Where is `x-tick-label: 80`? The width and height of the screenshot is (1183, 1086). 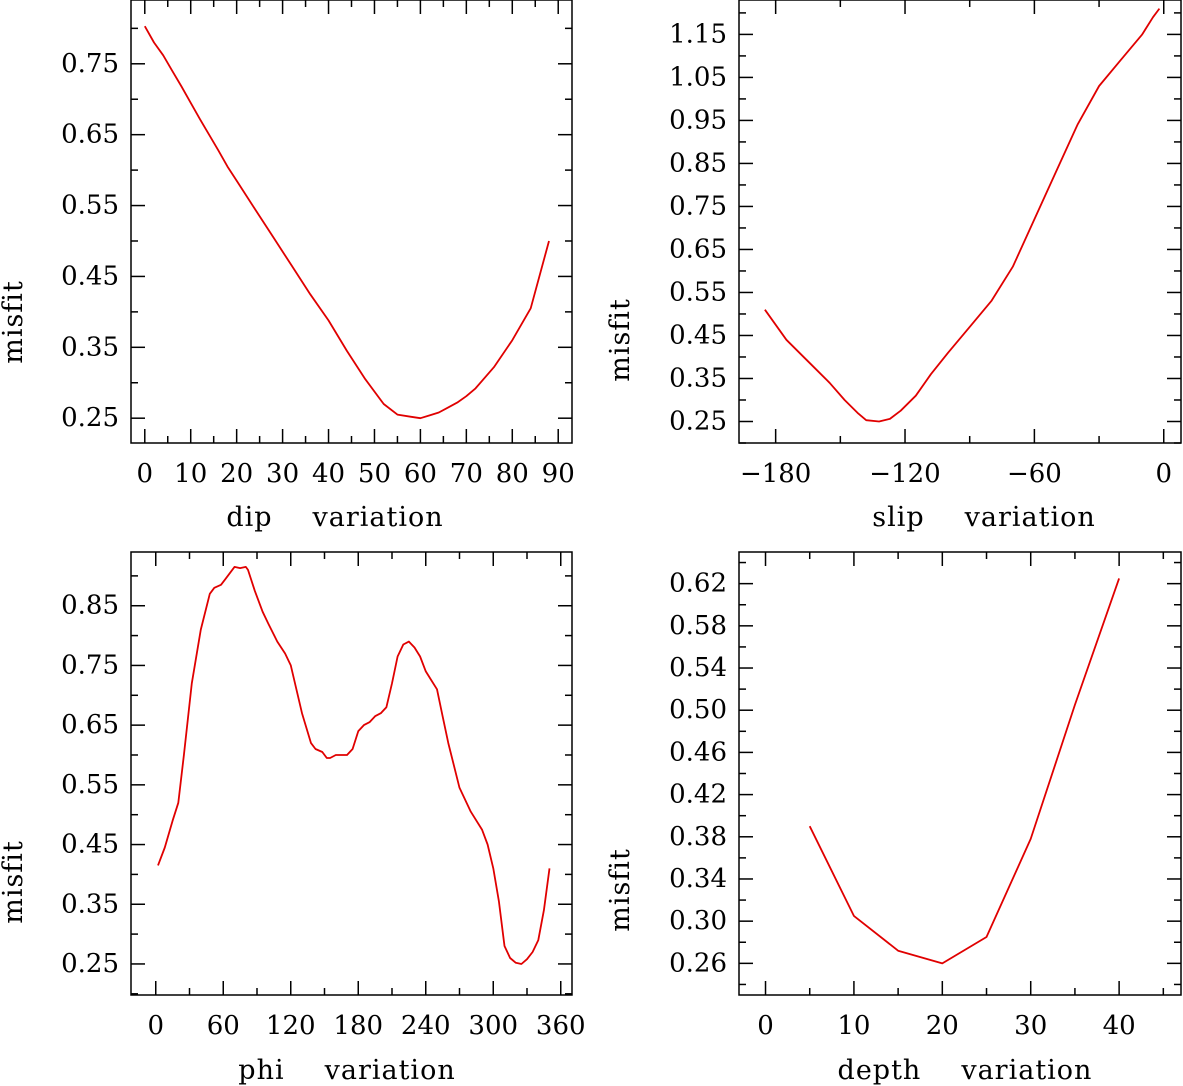
x-tick-label: 80 is located at coordinates (512, 474).